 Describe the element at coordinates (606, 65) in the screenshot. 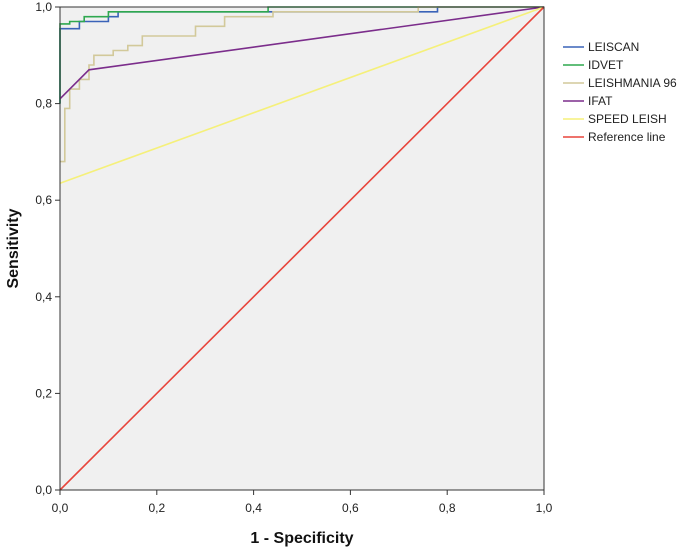

I see `legend-label-idvet: IDVET` at that location.